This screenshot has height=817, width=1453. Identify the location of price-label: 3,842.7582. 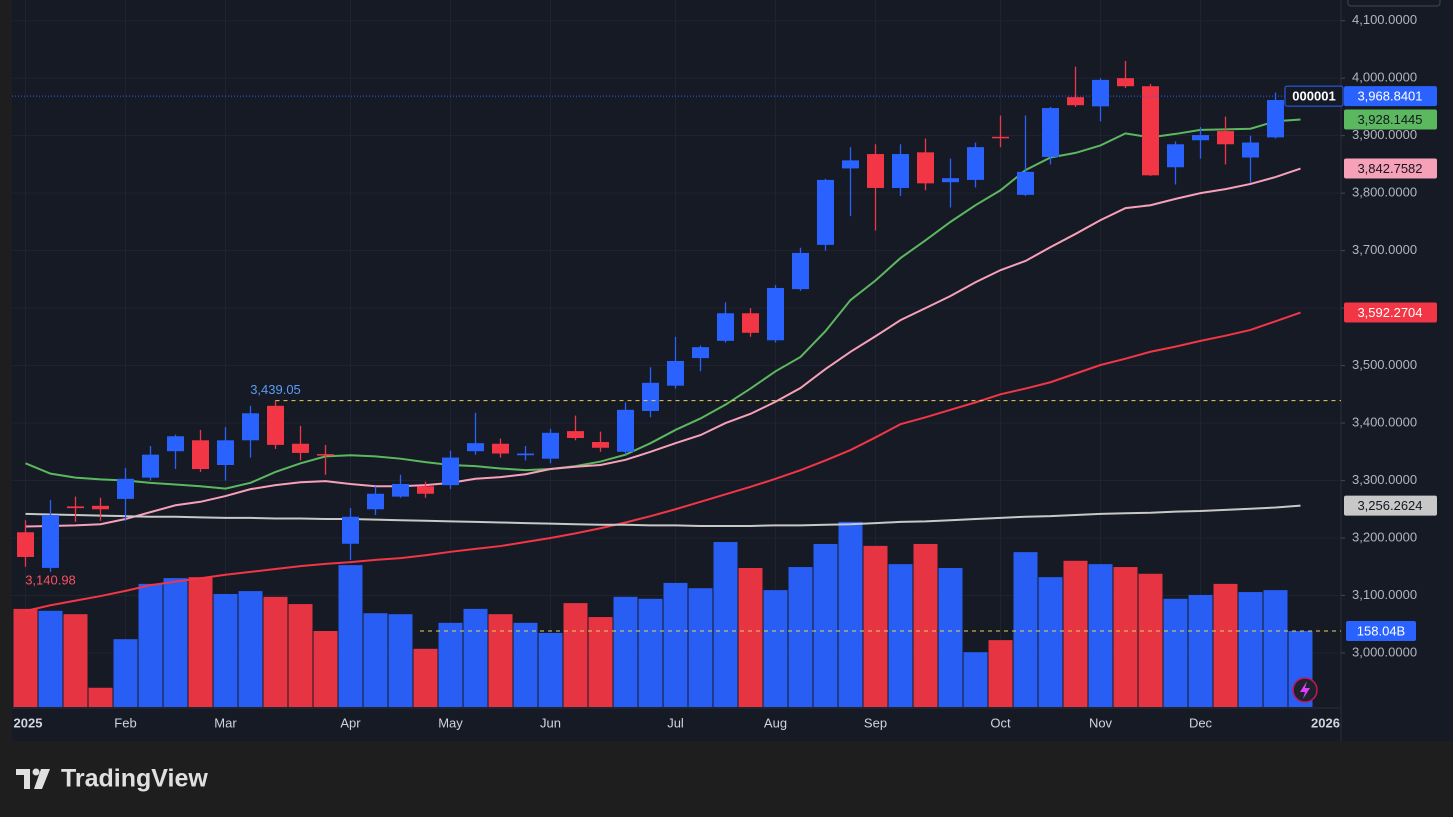
(1389, 168).